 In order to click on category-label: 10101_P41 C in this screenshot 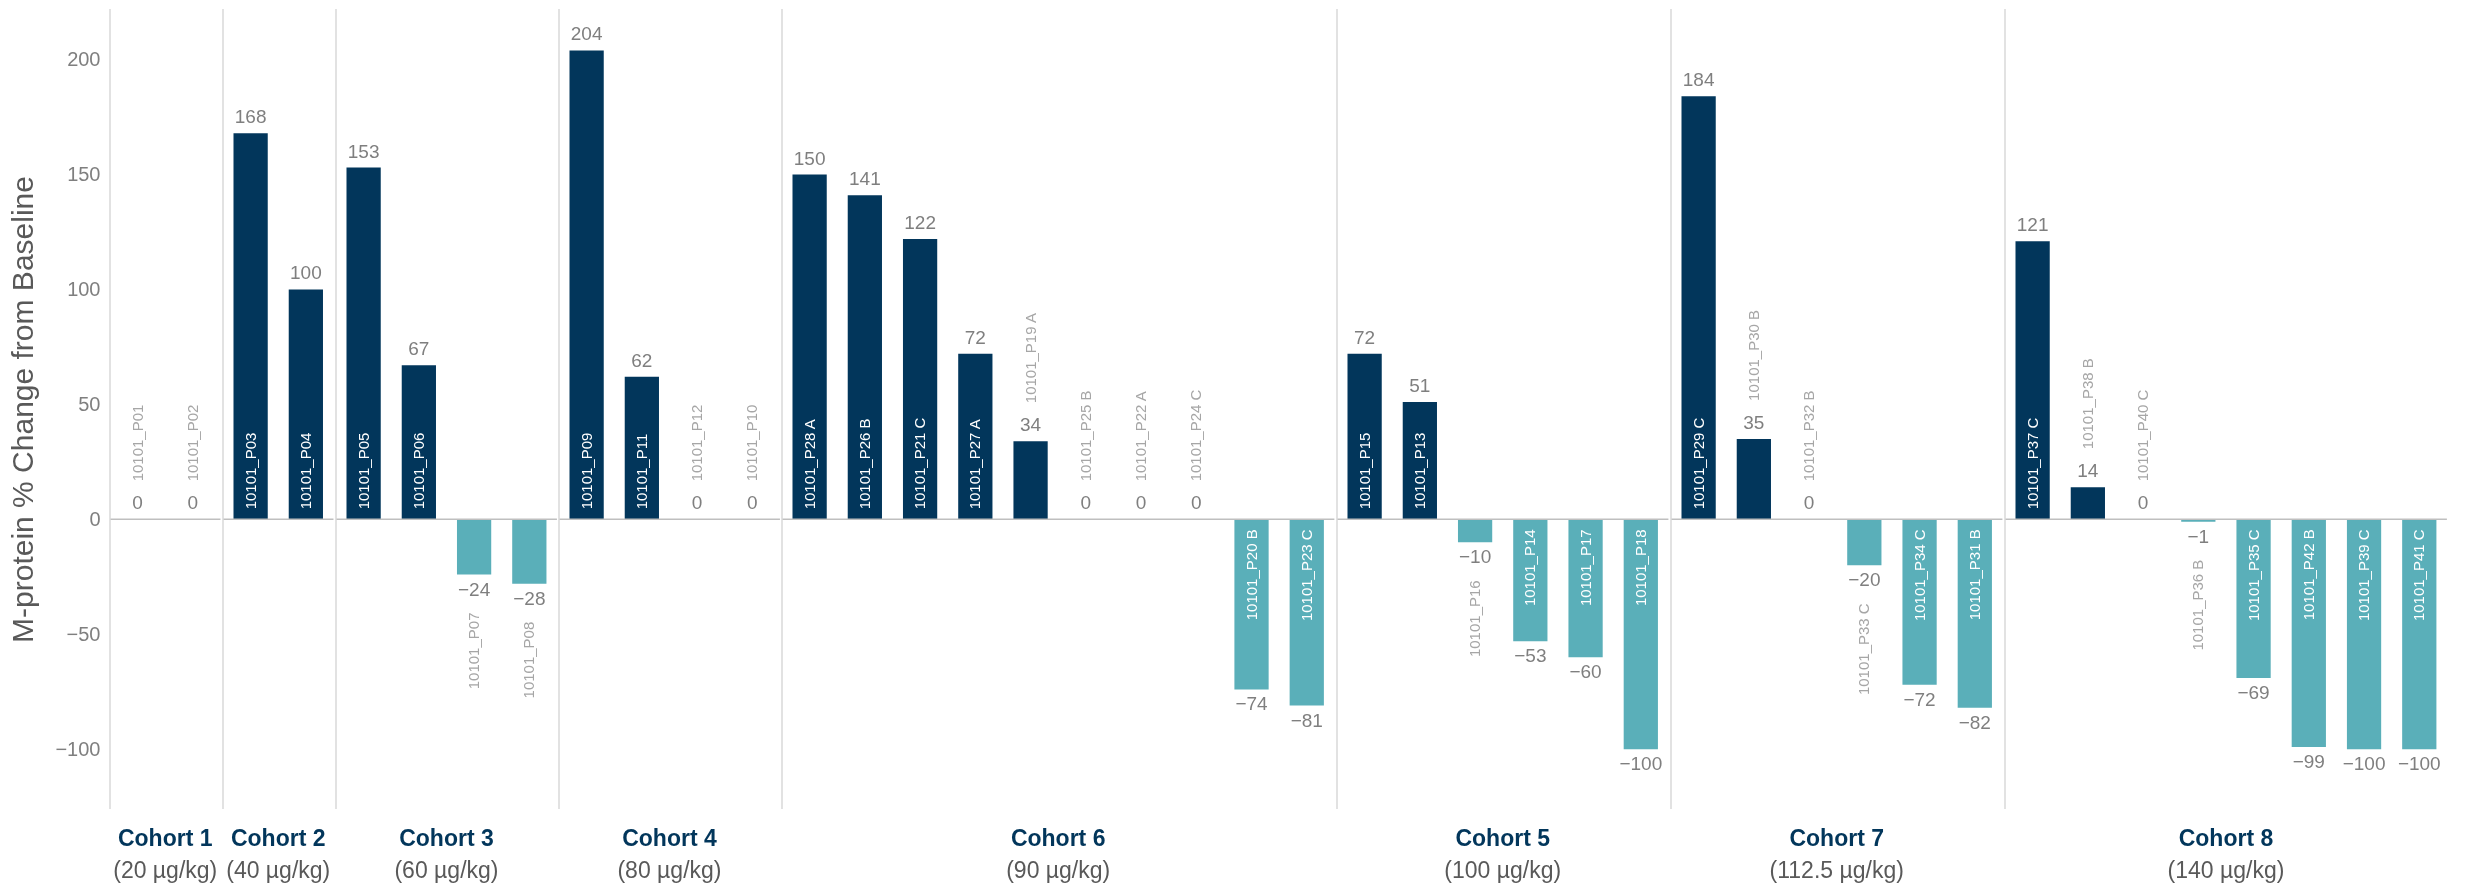, I will do `click(2419, 575)`.